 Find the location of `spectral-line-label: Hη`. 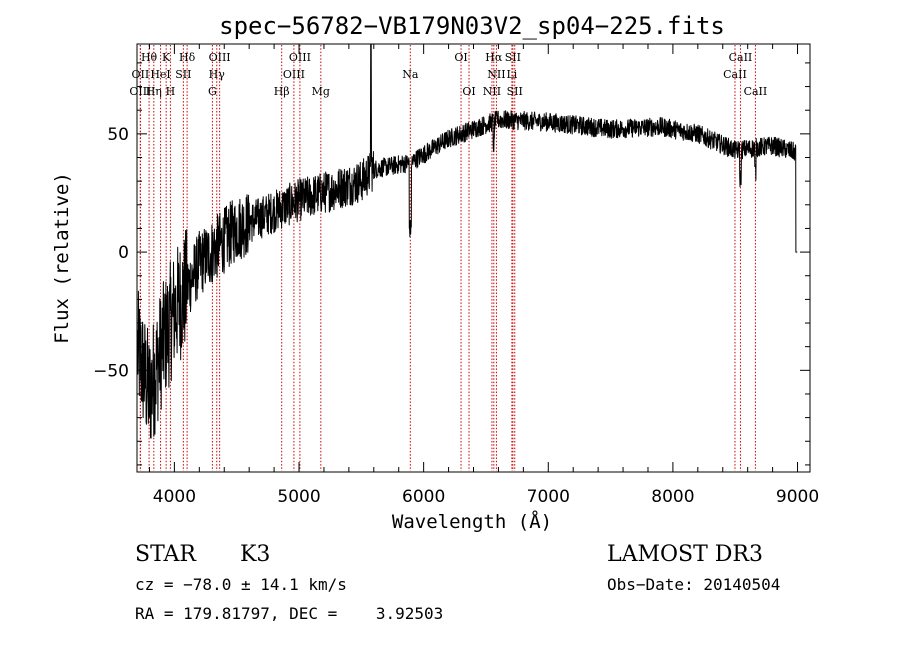

spectral-line-label: Hη is located at coordinates (154, 91).